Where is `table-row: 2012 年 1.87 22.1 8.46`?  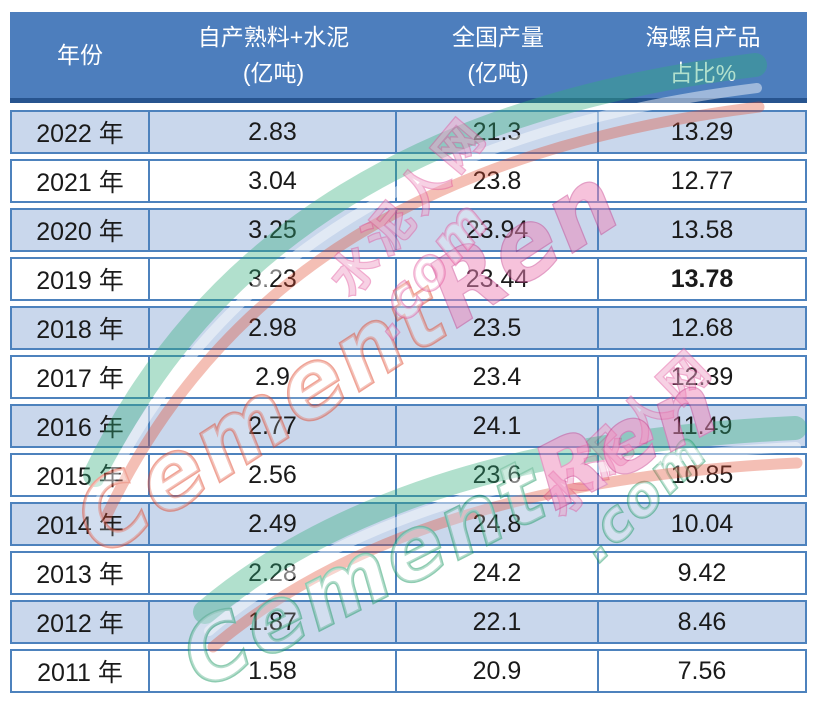
table-row: 2012 年 1.87 22.1 8.46 is located at coordinates (408, 622).